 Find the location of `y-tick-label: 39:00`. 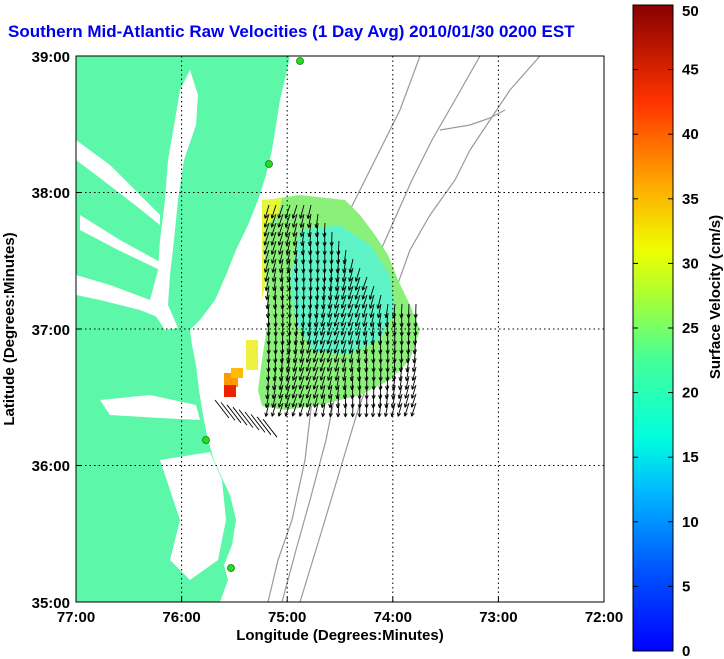

y-tick-label: 39:00 is located at coordinates (51, 57).